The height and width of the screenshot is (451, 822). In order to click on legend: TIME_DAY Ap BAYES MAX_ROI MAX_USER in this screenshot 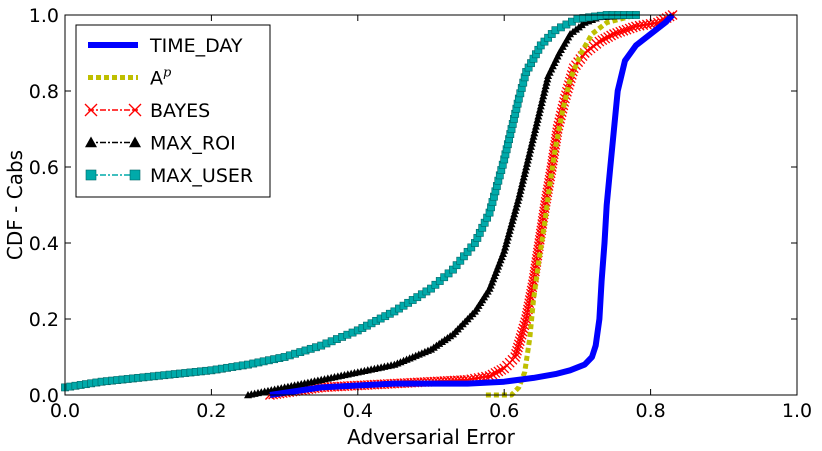, I will do `click(173, 111)`.